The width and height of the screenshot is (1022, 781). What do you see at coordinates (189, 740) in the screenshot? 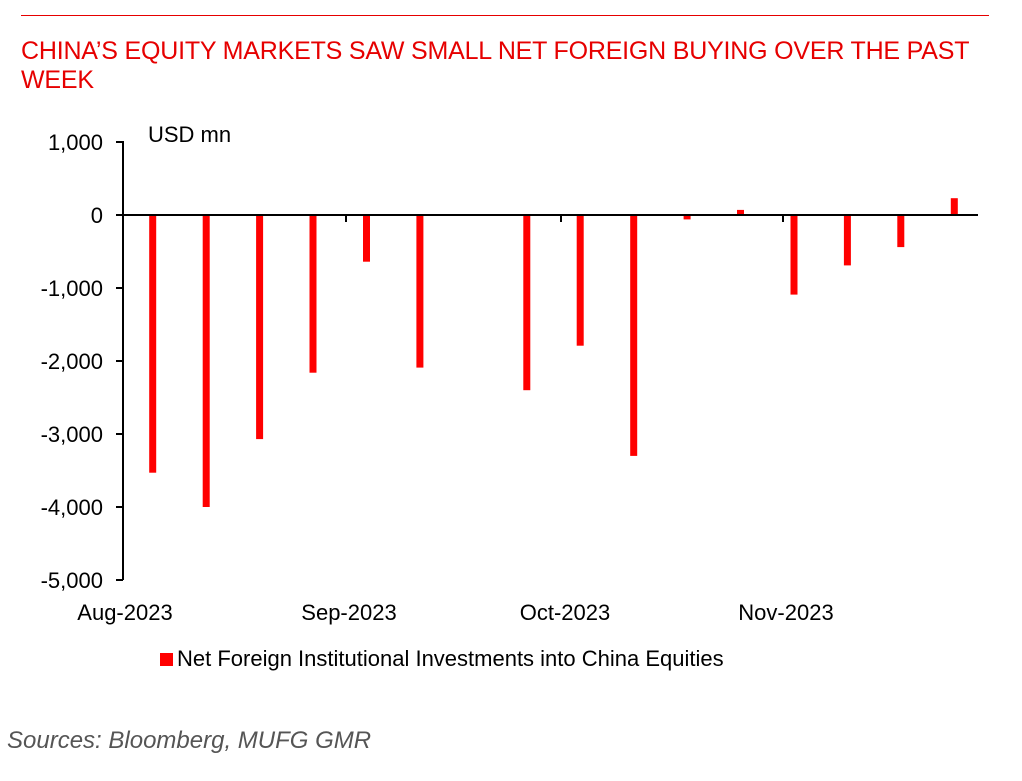
I see `source-note: Sources: Bloomberg, MUFG GMR` at bounding box center [189, 740].